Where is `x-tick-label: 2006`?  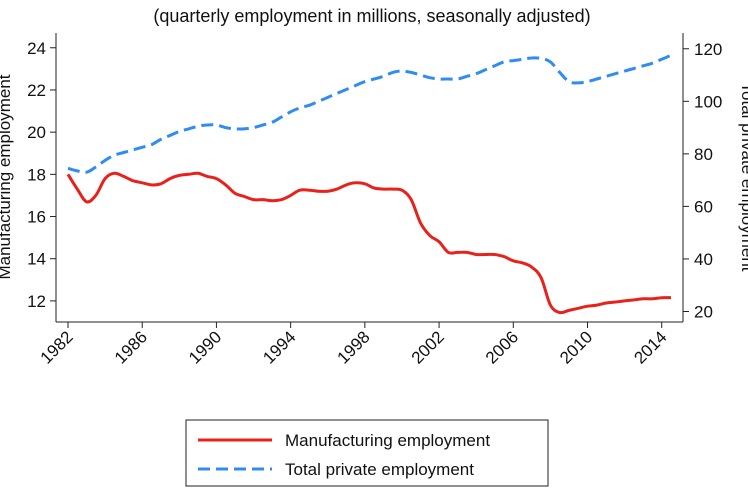
x-tick-label: 2006 is located at coordinates (502, 347).